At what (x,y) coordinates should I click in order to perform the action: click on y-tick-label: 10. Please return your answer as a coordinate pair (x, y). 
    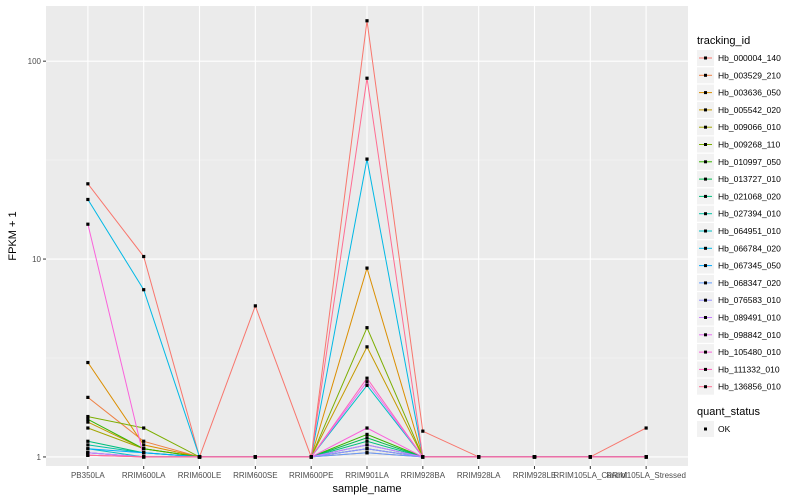
    Looking at the image, I should click on (36, 259).